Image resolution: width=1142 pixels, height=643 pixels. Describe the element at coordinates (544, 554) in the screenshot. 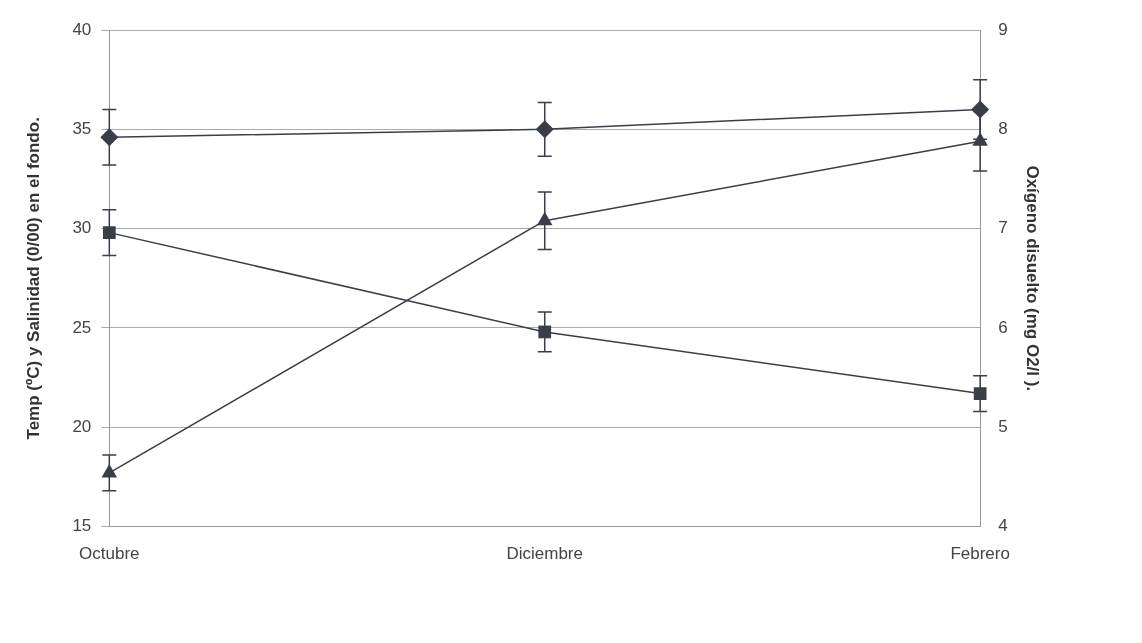

I see `x-tick-label: Diciembre` at that location.